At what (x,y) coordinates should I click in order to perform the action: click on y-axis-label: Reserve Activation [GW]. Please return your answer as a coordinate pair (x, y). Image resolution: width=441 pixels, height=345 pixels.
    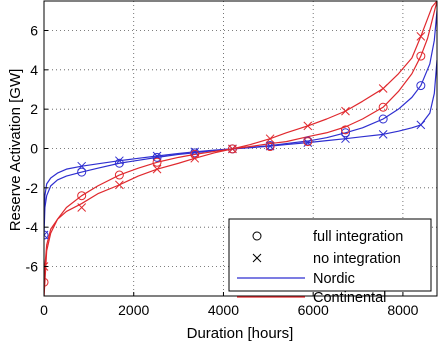
    Looking at the image, I should click on (15, 150).